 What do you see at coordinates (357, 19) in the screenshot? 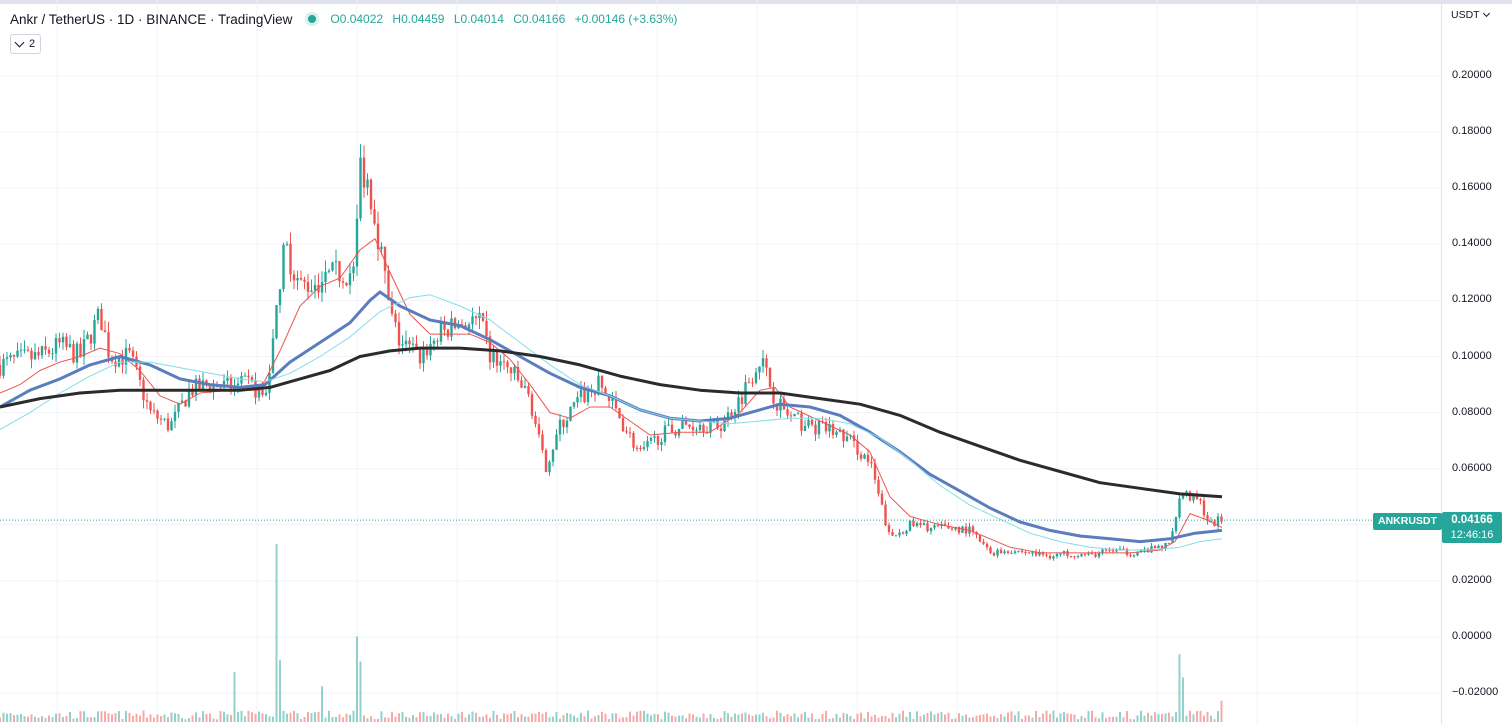
I see `open-value: O0.04022` at bounding box center [357, 19].